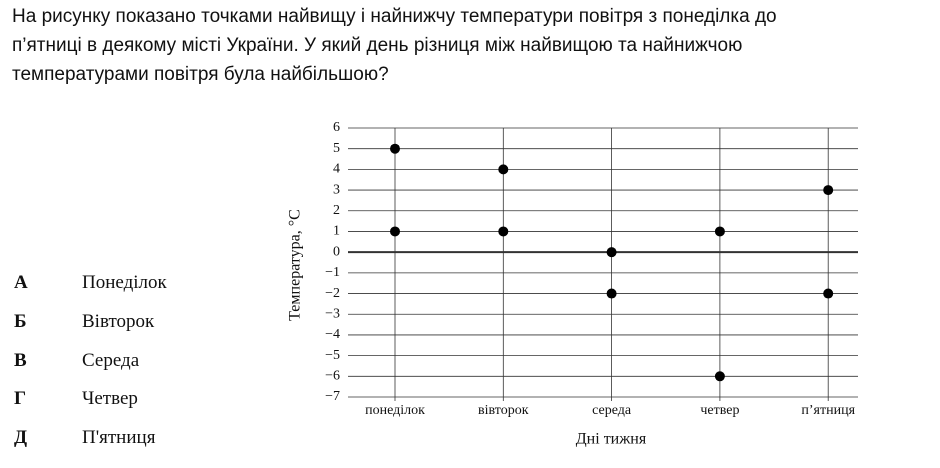  What do you see at coordinates (395, 410) in the screenshot?
I see `x-tick-label: понеділок` at bounding box center [395, 410].